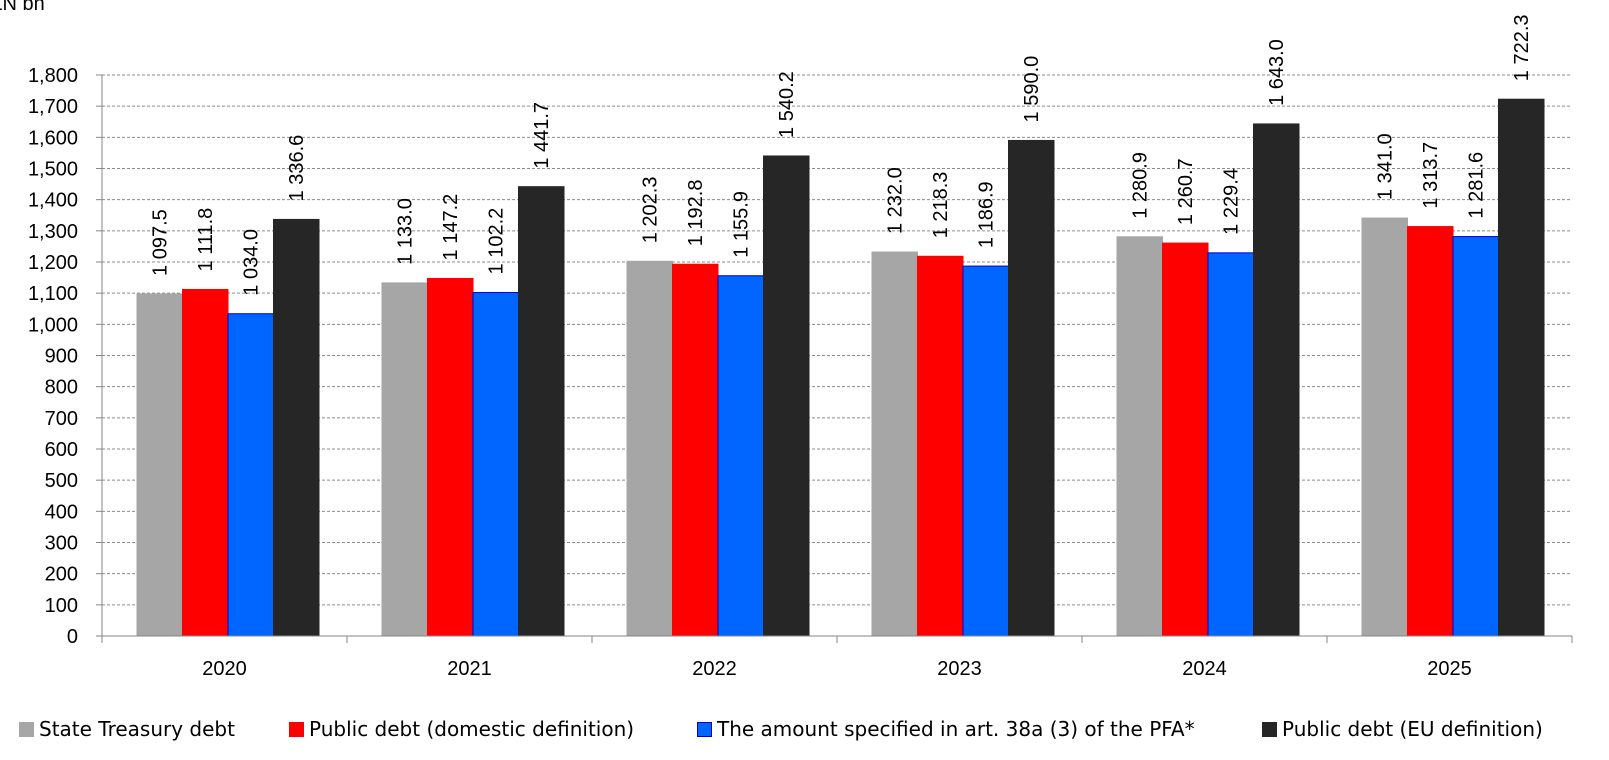 This screenshot has width=1609, height=760. I want to click on data-label: 1 313.7, so click(1431, 175).